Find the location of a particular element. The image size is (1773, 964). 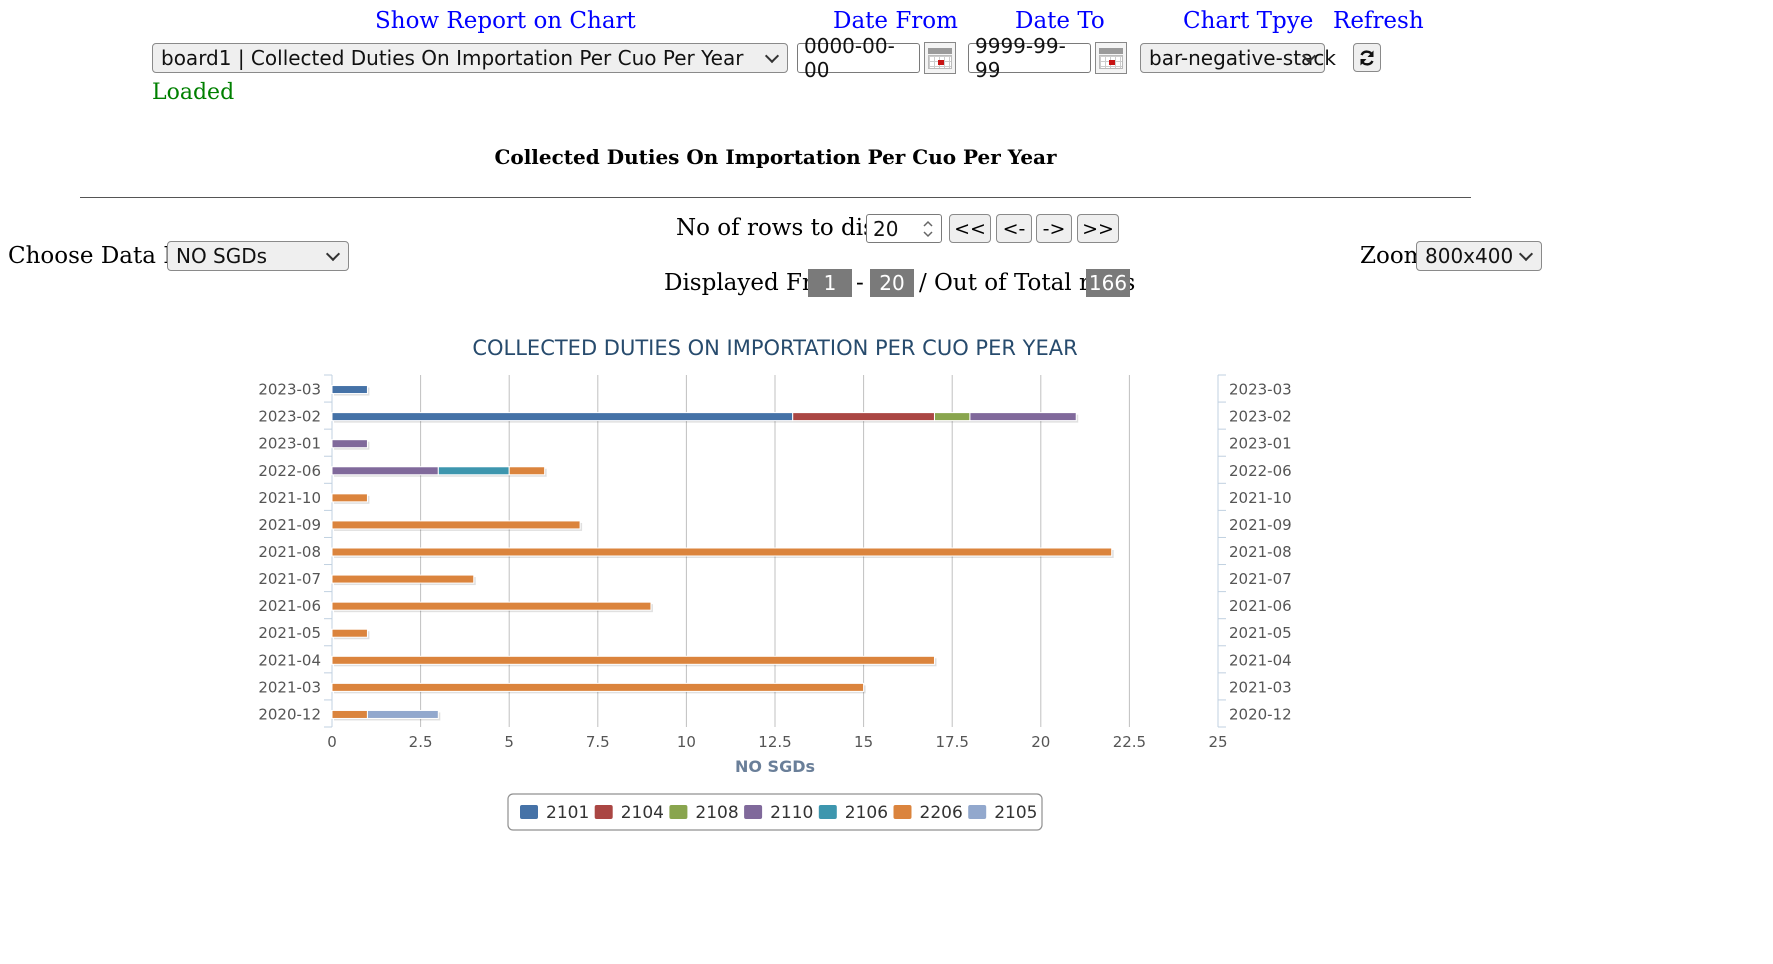

x-tick-label: 25 is located at coordinates (1217, 742).